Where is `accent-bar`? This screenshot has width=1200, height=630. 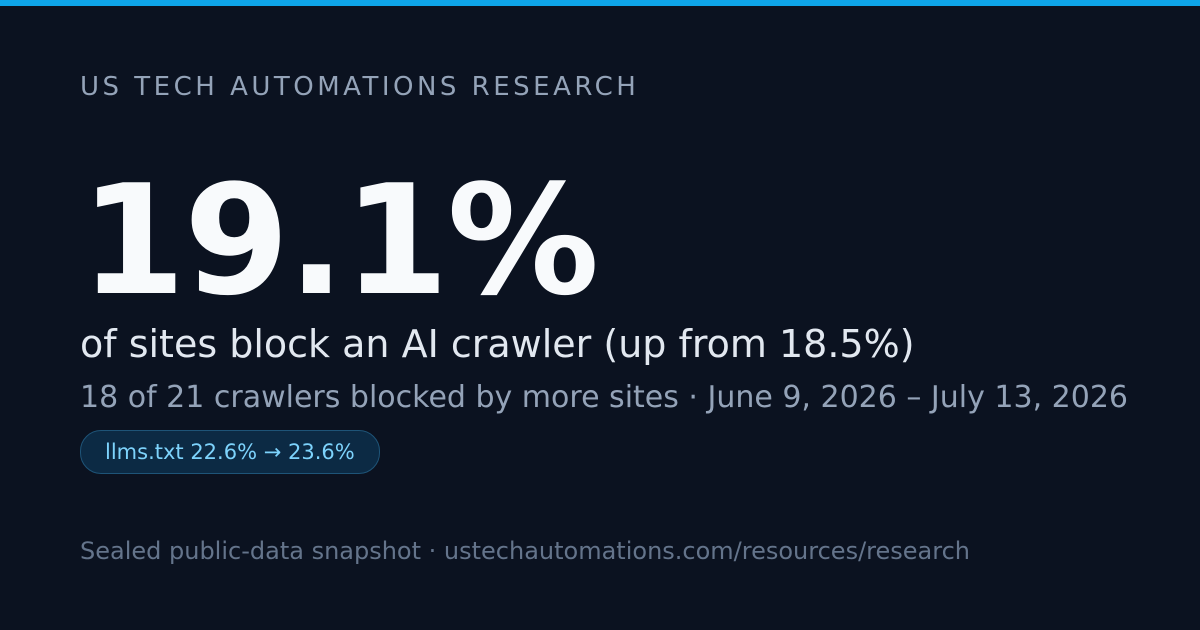
accent-bar is located at coordinates (600, 3).